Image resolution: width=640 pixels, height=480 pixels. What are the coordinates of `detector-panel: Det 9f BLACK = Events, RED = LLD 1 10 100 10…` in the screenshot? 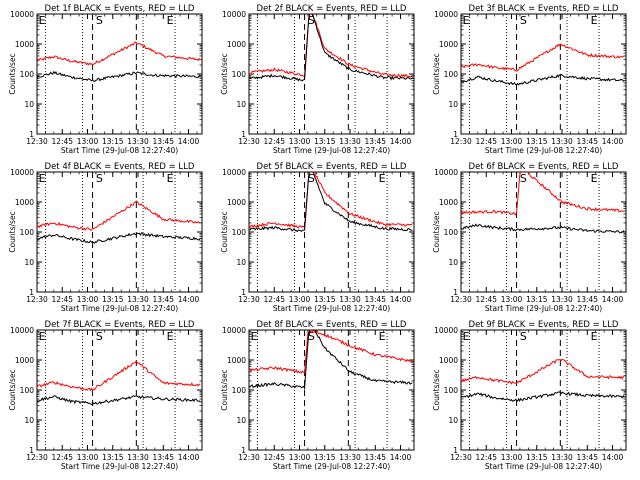 It's located at (529, 395).